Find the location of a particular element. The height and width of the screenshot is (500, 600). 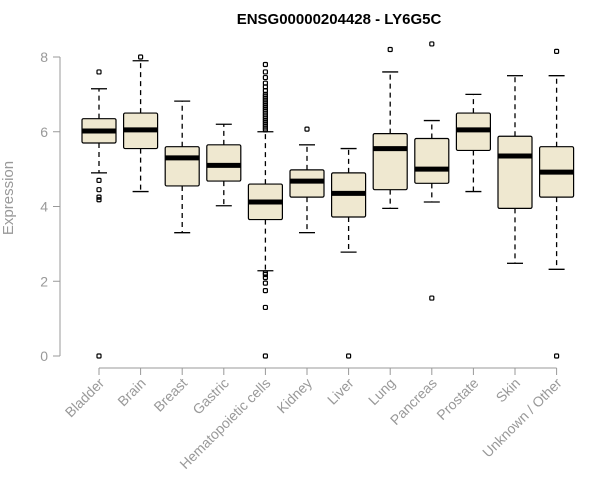

x-tick-label: Liver is located at coordinates (340, 391).